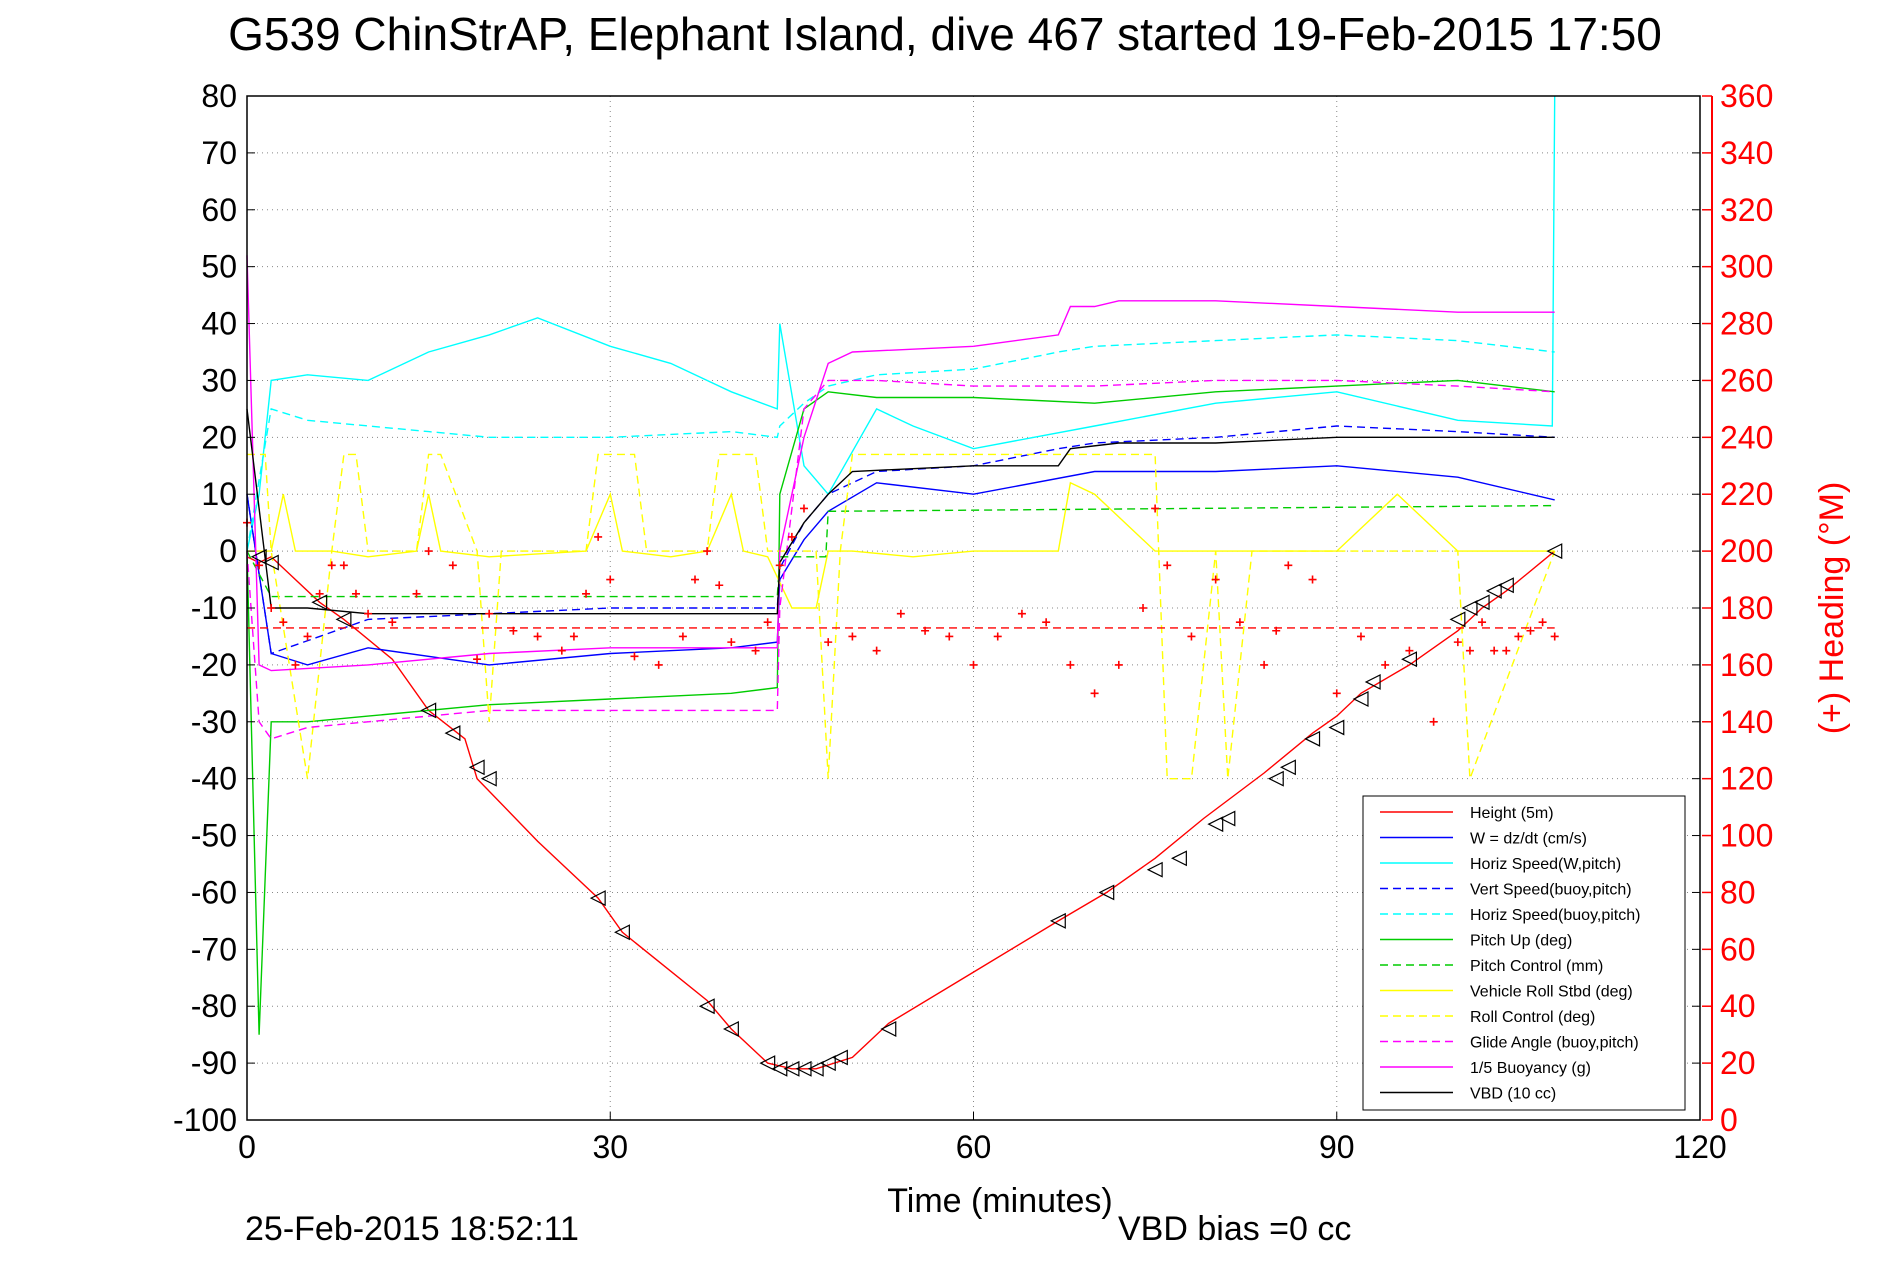  What do you see at coordinates (1746, 836) in the screenshot?
I see `right-tick-label: 100` at bounding box center [1746, 836].